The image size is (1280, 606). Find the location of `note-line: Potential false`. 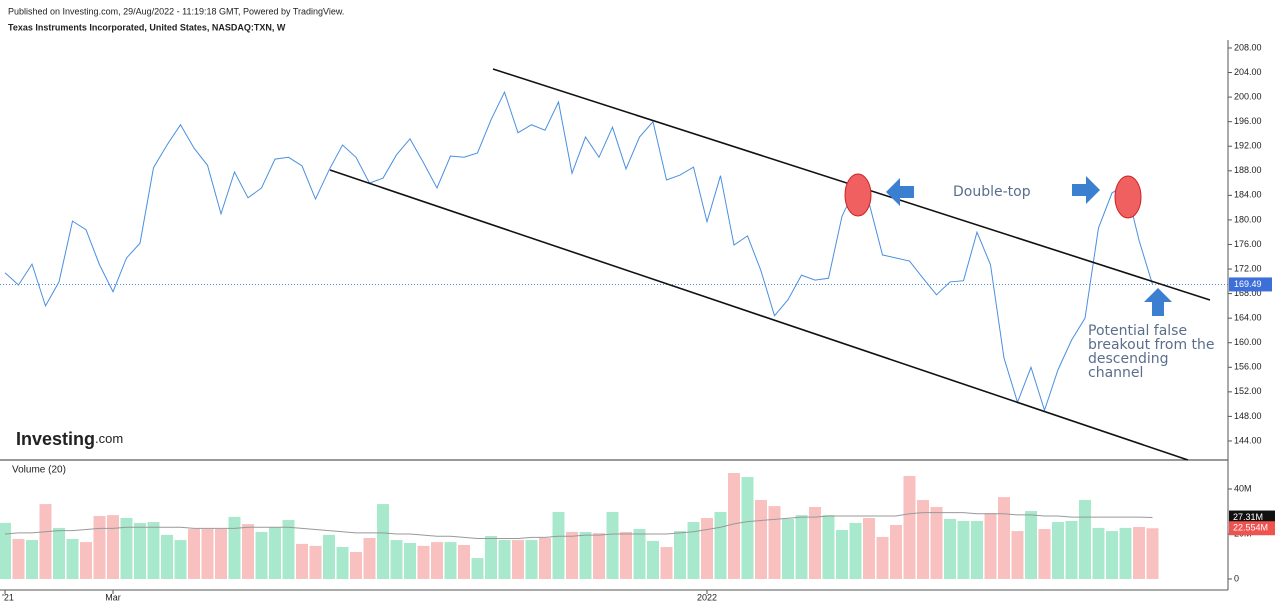

note-line: Potential false is located at coordinates (1137, 331).